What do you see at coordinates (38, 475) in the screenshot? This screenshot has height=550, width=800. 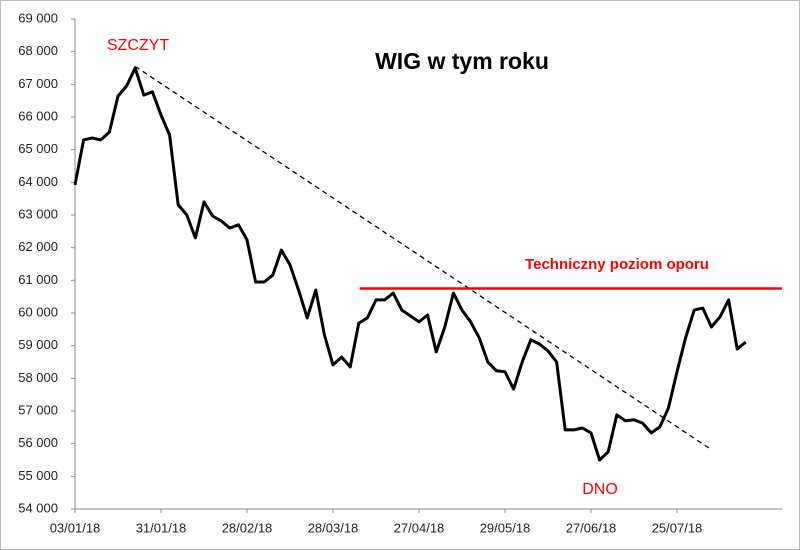 I see `y-tick-label: 55 000` at bounding box center [38, 475].